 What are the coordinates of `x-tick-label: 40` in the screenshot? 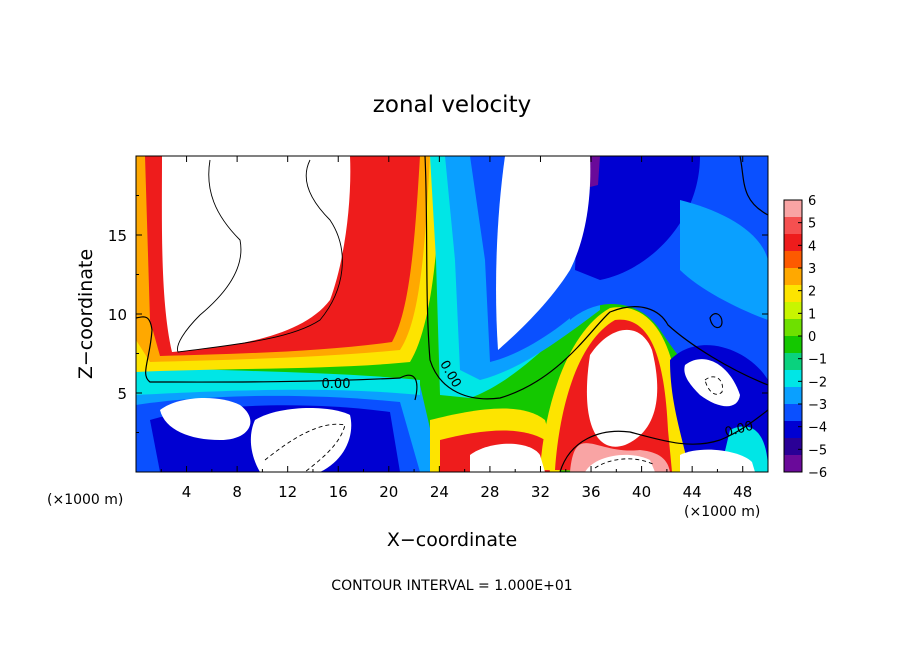 It's located at (641, 492).